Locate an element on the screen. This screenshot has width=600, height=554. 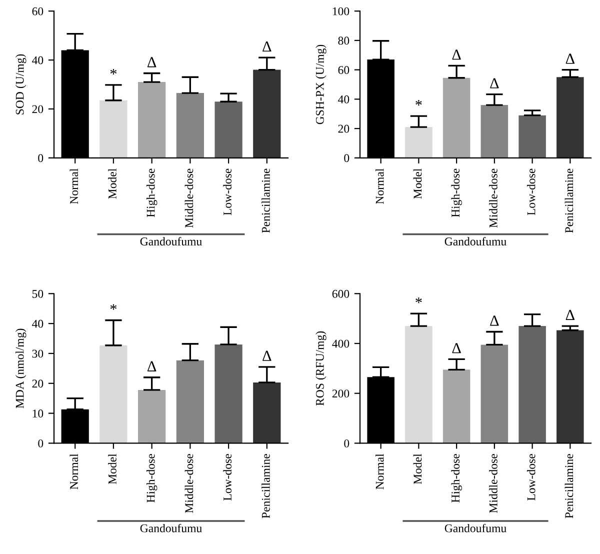
y-tick-label: 30 is located at coordinates (38, 354).